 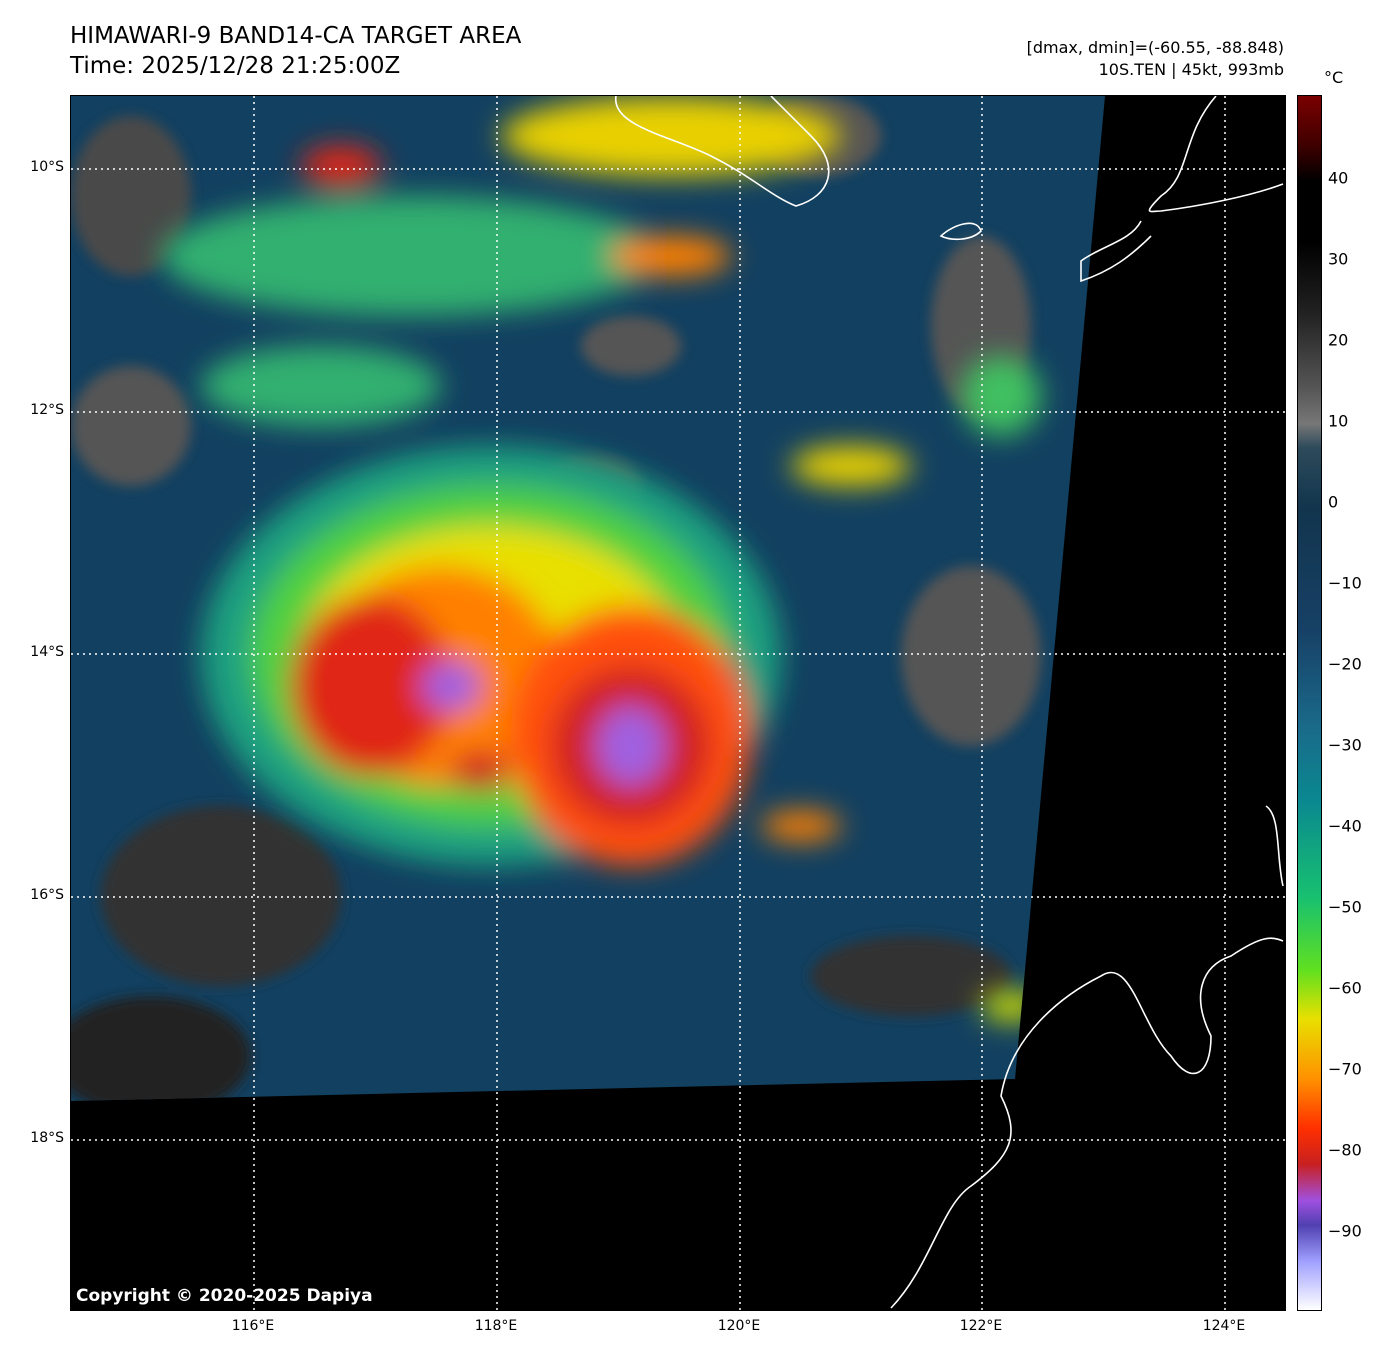 I want to click on lon-label: 124°E, so click(x=1224, y=1326).